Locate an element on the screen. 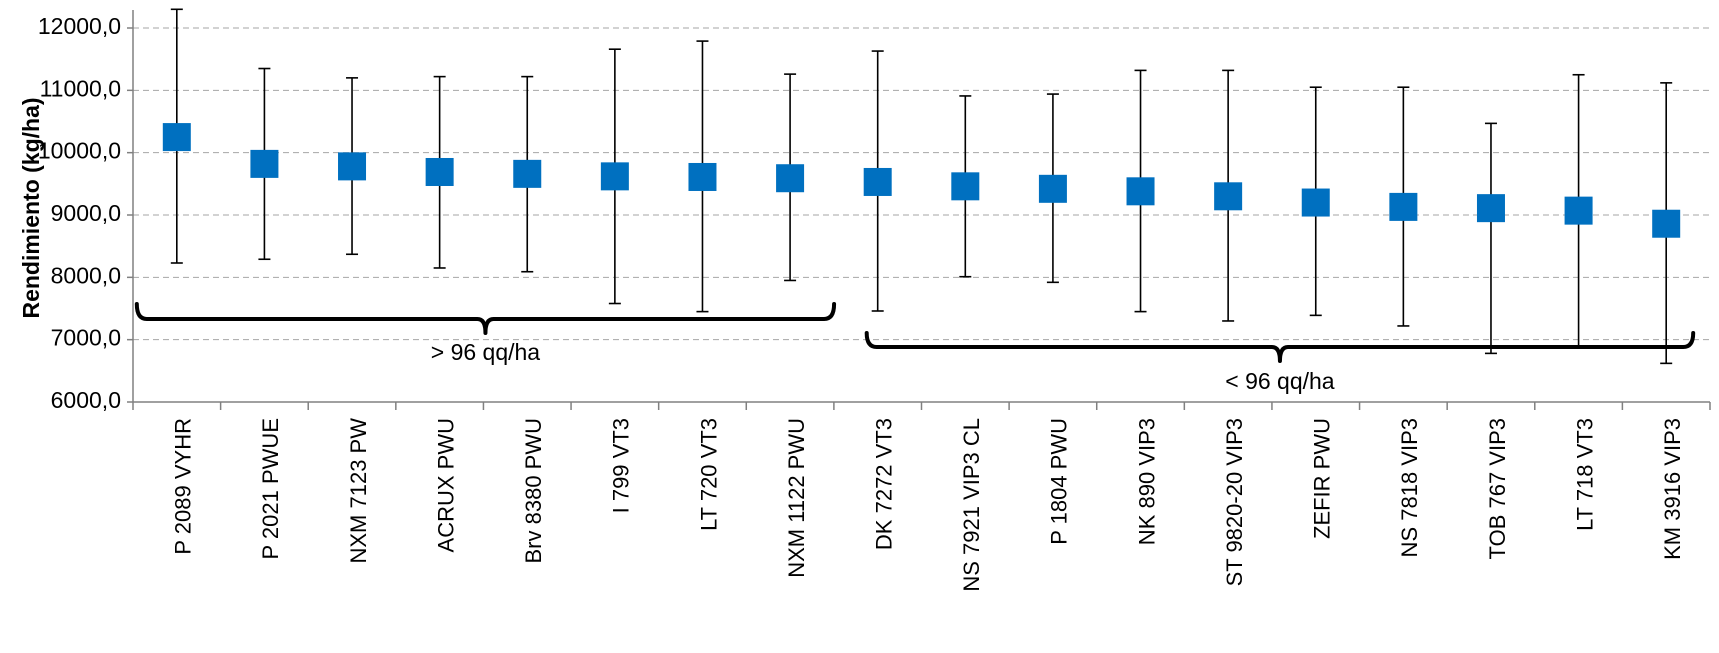 This screenshot has height=653, width=1719. group-bracket-low: < 96 qq/ha is located at coordinates (1280, 362).